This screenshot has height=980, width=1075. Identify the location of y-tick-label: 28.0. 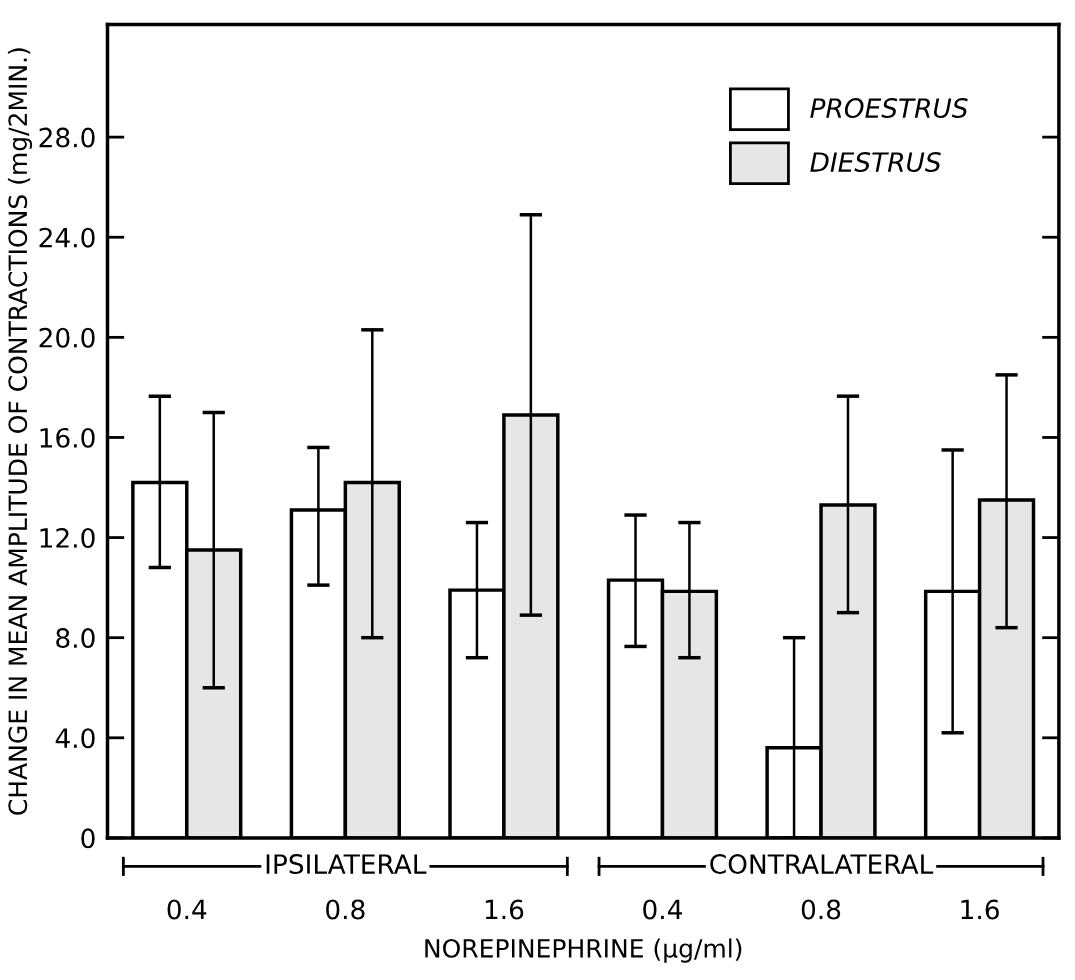
(67, 137).